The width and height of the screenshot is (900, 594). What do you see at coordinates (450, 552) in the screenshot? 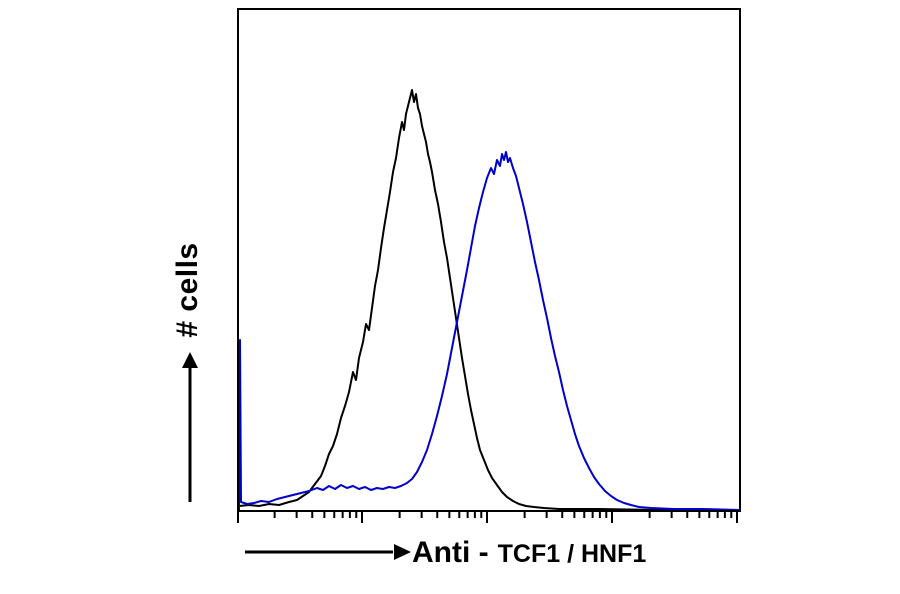
I see `x-axis-label-prefix: Anti -` at bounding box center [450, 552].